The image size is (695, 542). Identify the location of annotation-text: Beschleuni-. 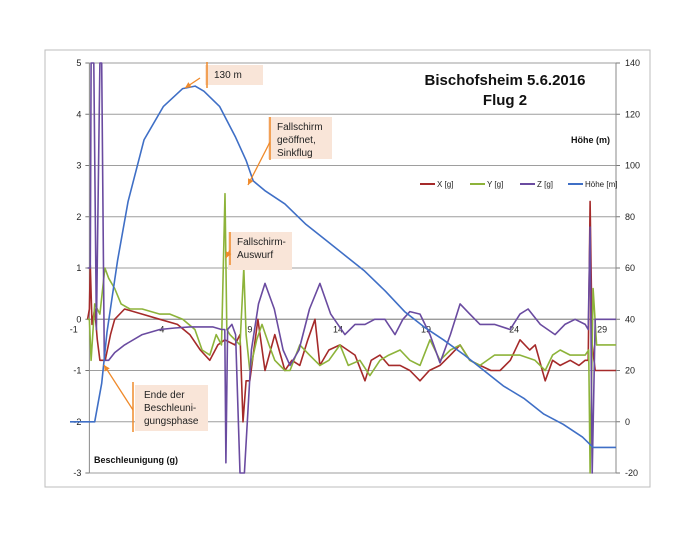
(170, 408).